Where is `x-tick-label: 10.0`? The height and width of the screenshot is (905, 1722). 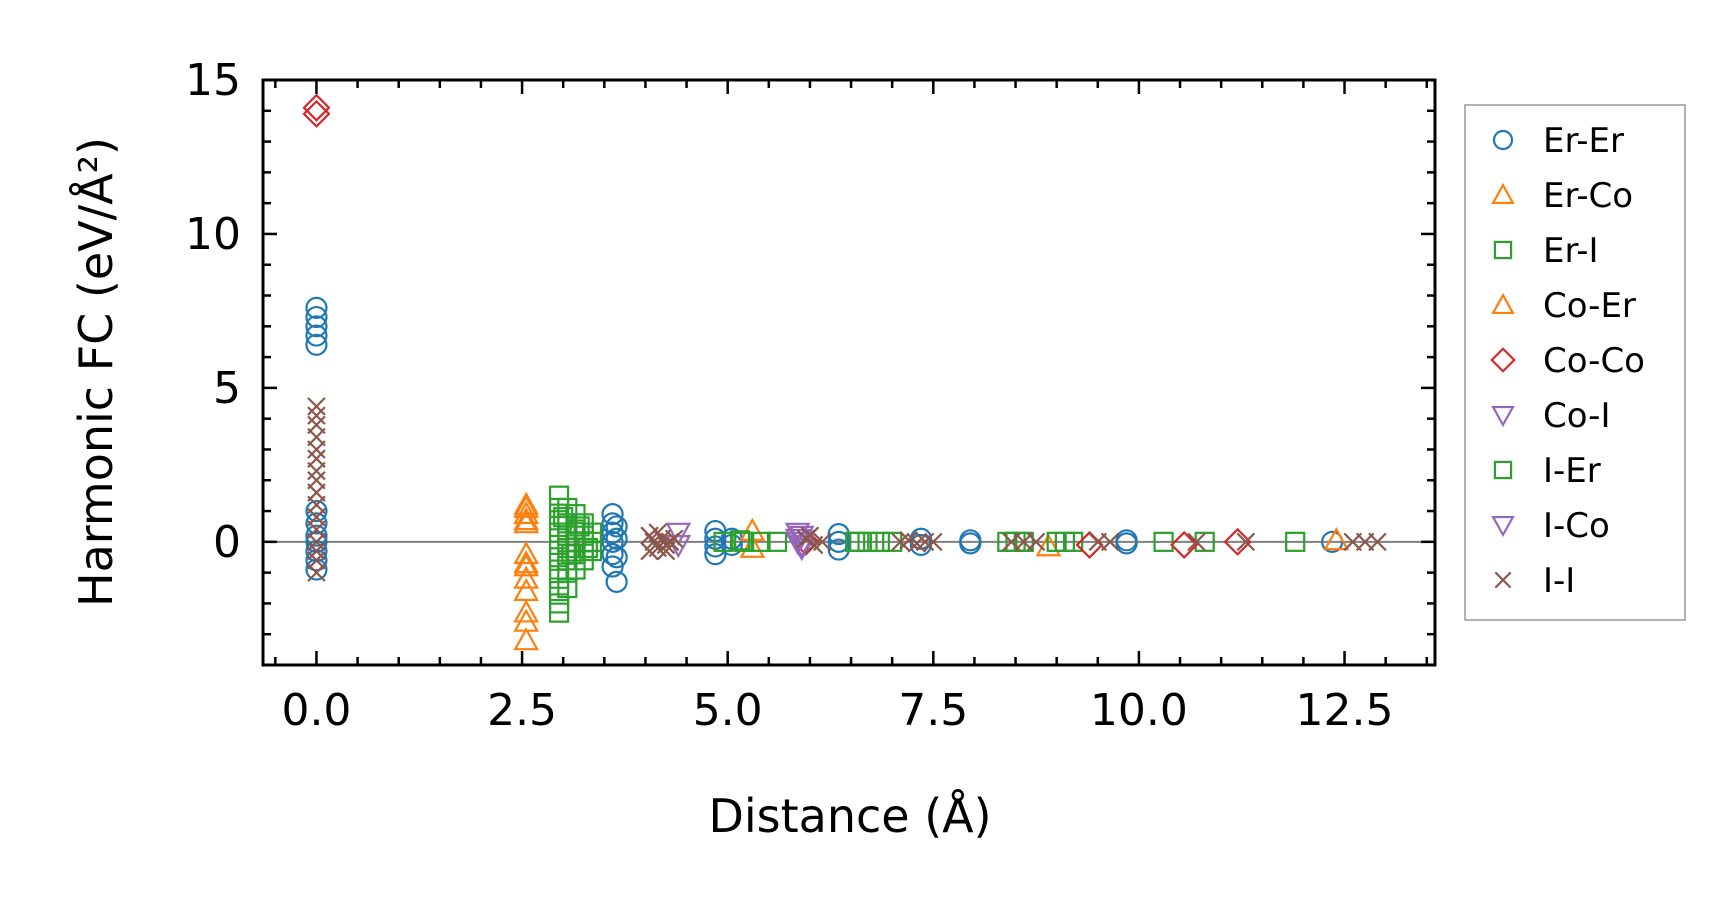
x-tick-label: 10.0 is located at coordinates (1139, 710).